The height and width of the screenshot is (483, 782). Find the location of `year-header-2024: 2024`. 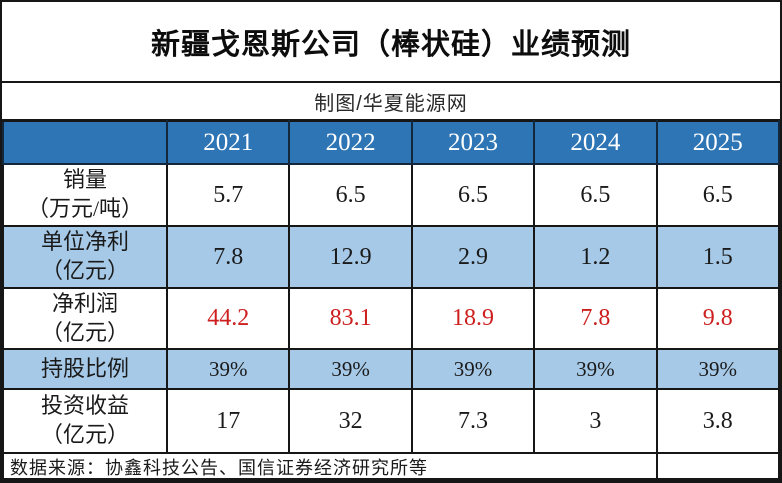

year-header-2024: 2024 is located at coordinates (595, 142).